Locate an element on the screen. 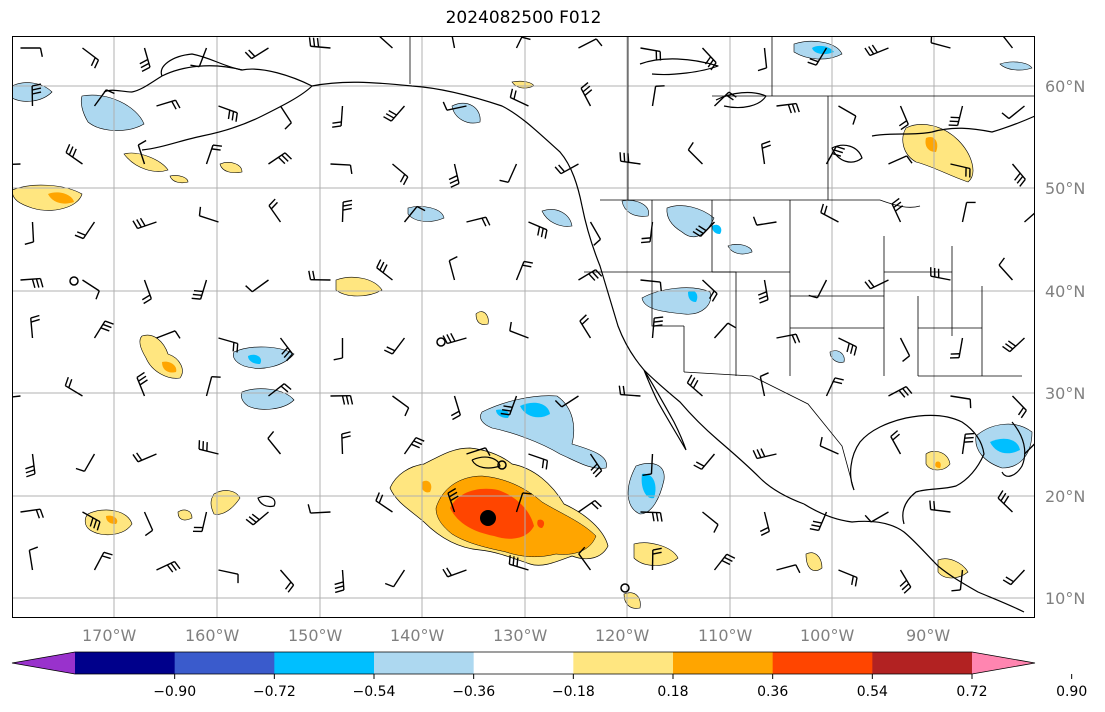 The height and width of the screenshot is (712, 1105). hurricane-positive-anomaly is located at coordinates (426, 486).